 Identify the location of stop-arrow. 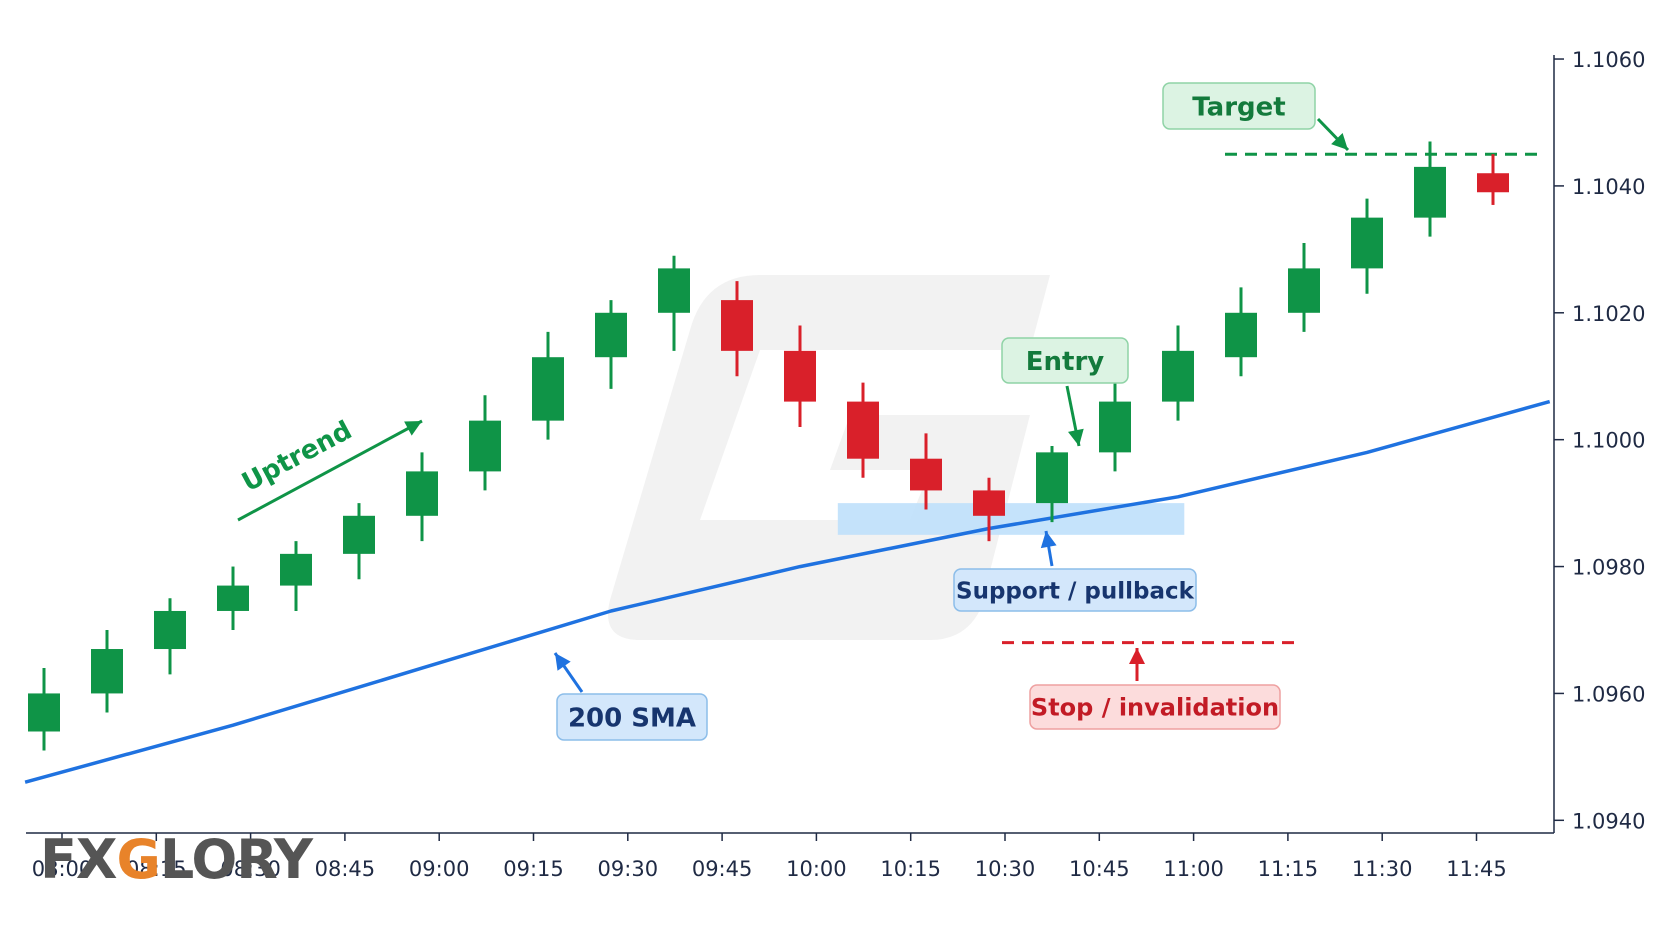
(1137, 664).